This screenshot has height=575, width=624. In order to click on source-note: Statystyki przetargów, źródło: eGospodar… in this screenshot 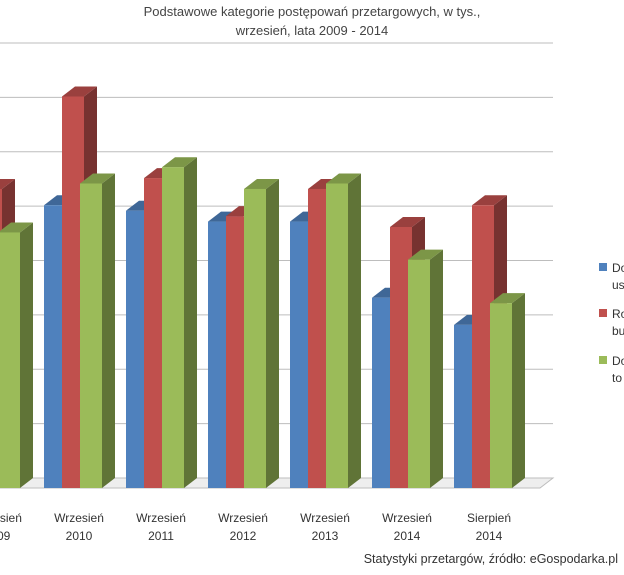, I will do `click(490, 559)`.